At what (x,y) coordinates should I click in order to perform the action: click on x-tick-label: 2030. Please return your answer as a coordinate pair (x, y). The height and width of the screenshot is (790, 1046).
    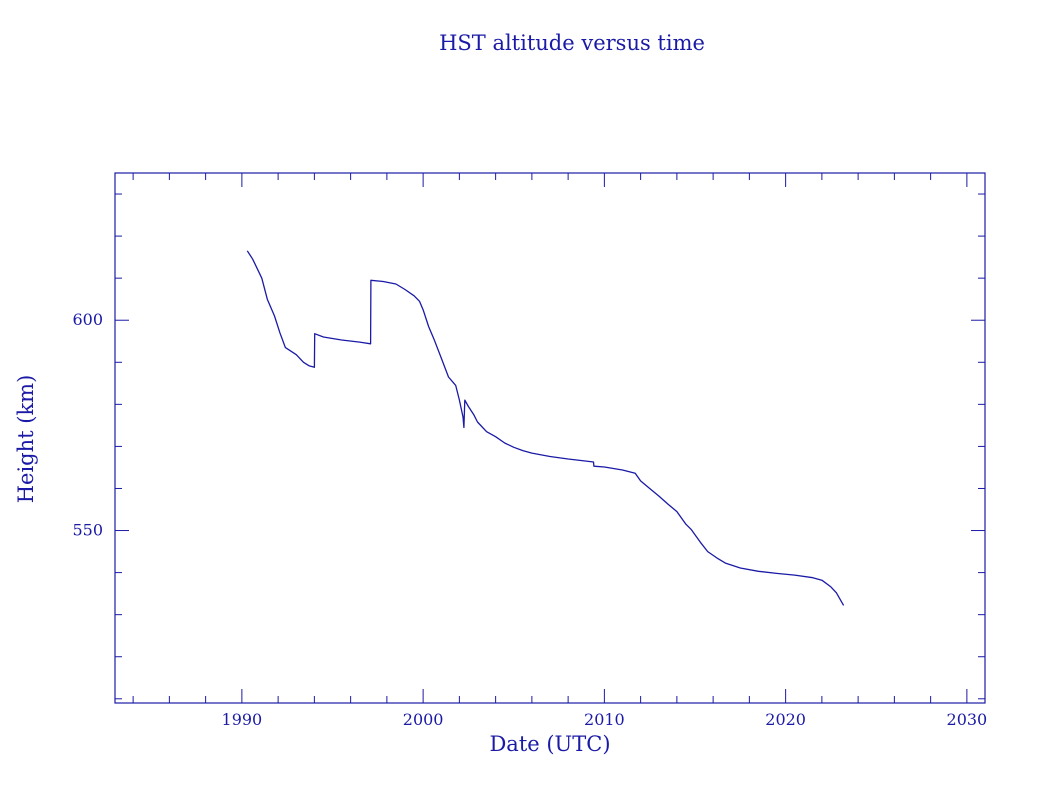
    Looking at the image, I should click on (967, 719).